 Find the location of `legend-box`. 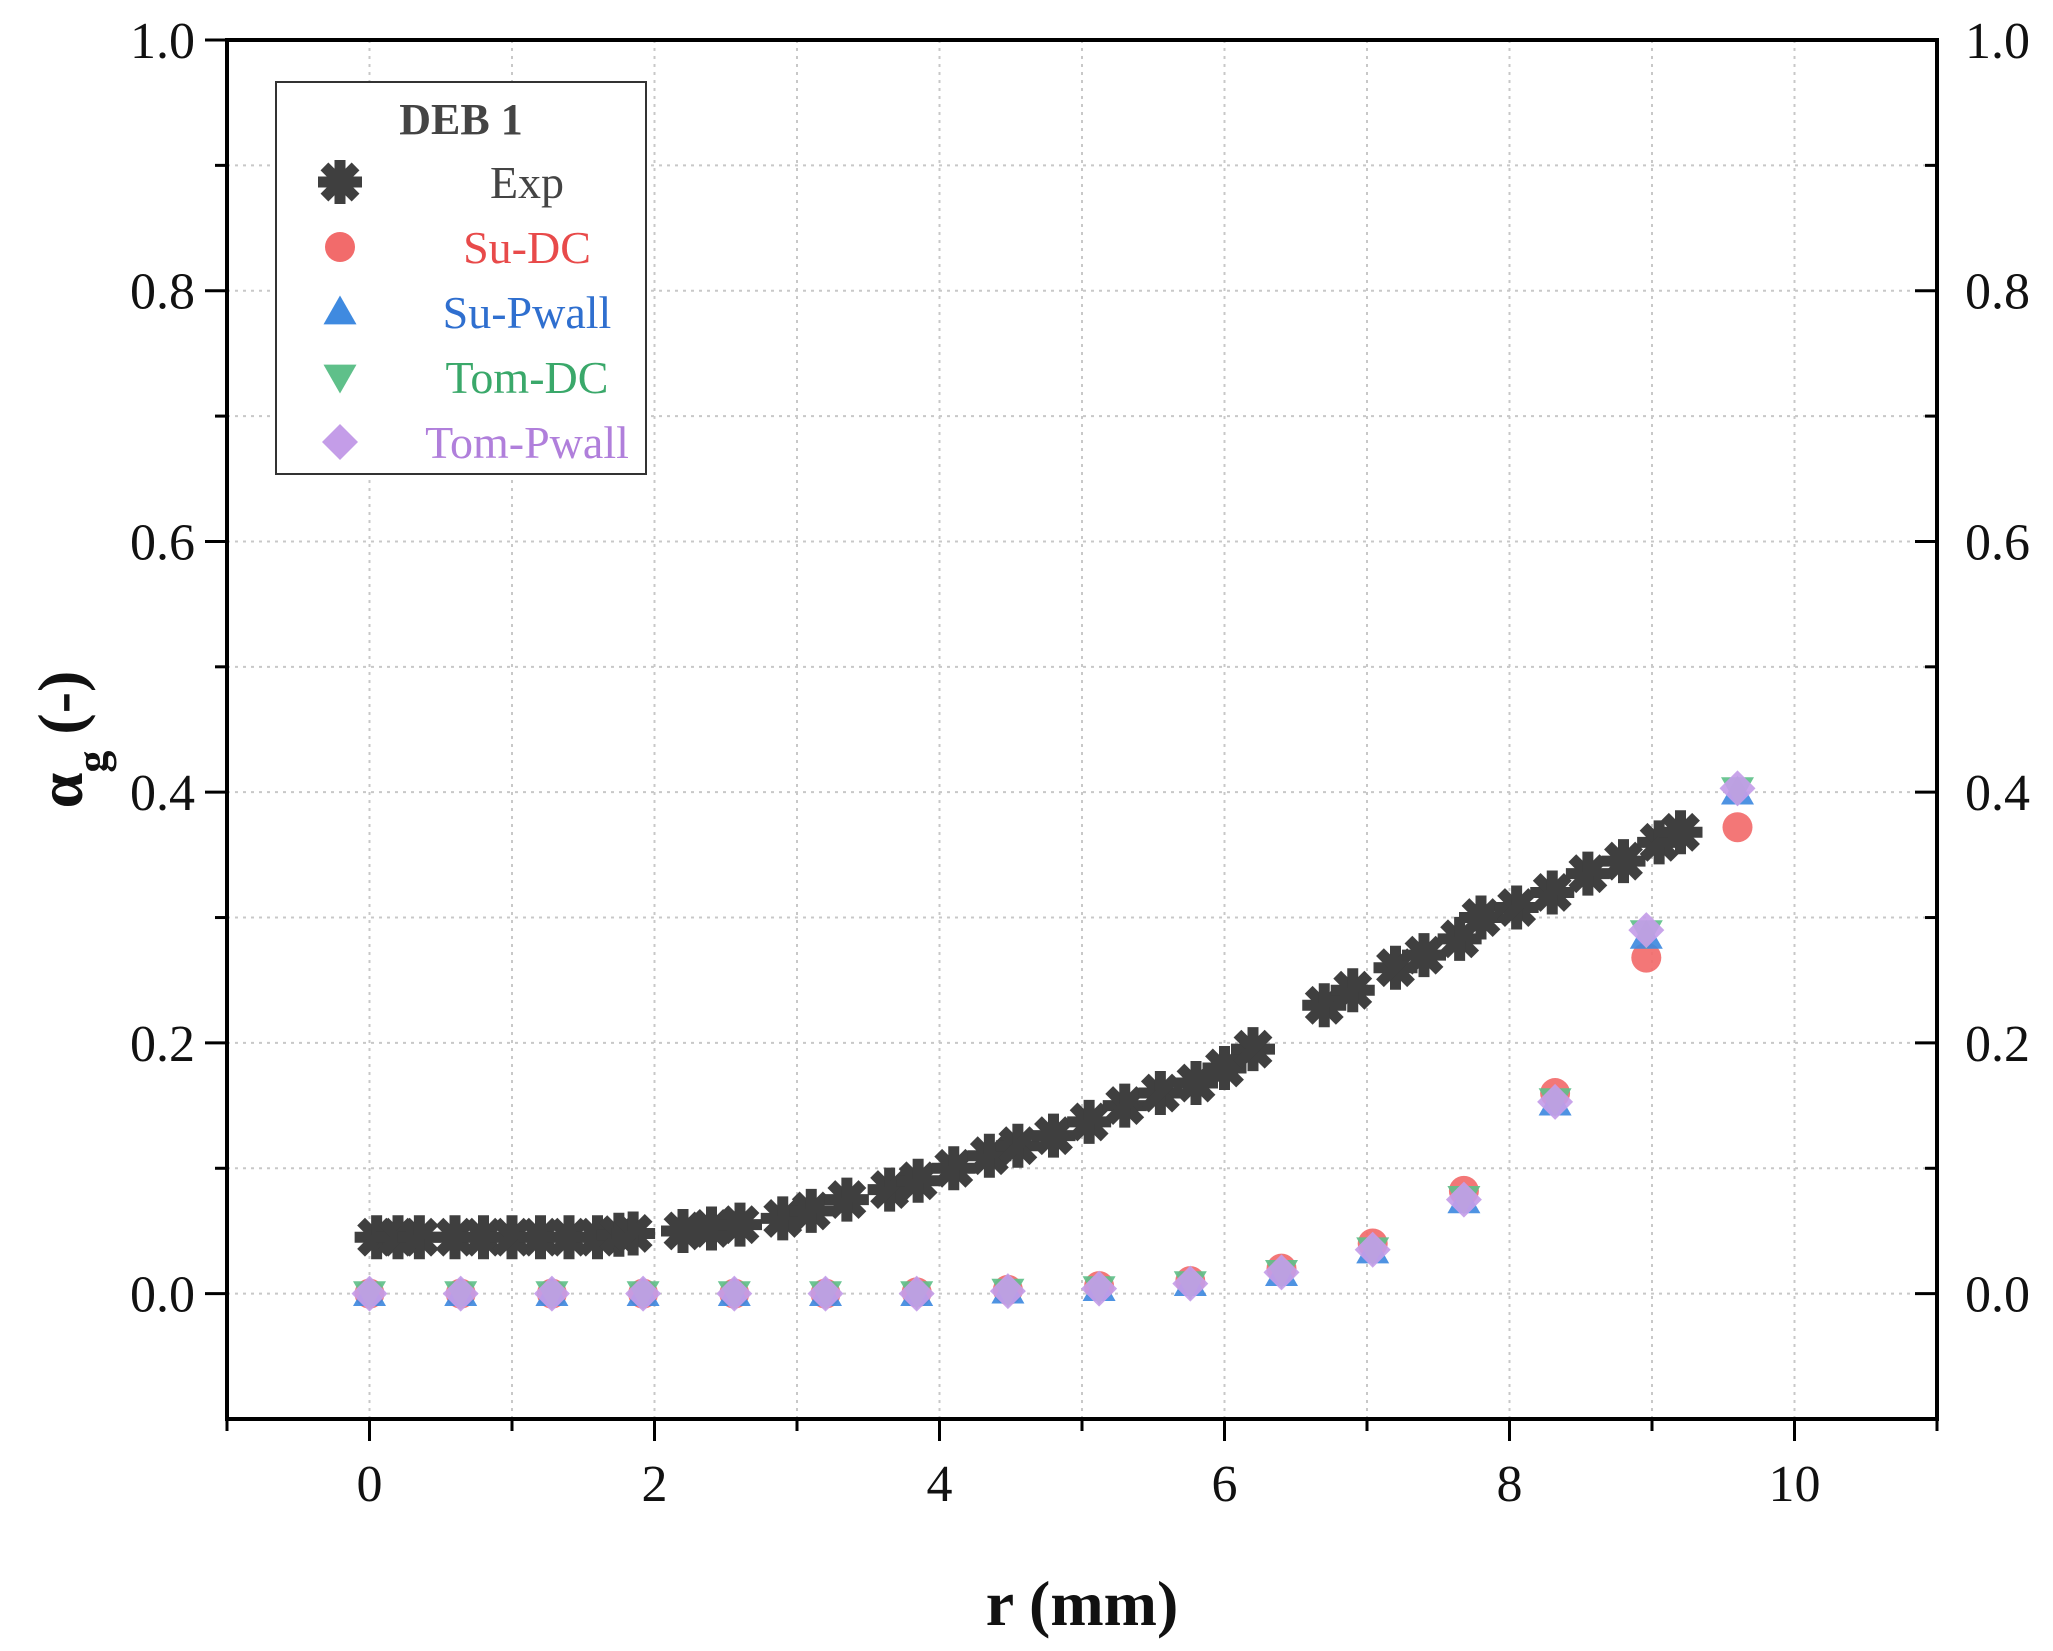

legend-box is located at coordinates (461, 278).